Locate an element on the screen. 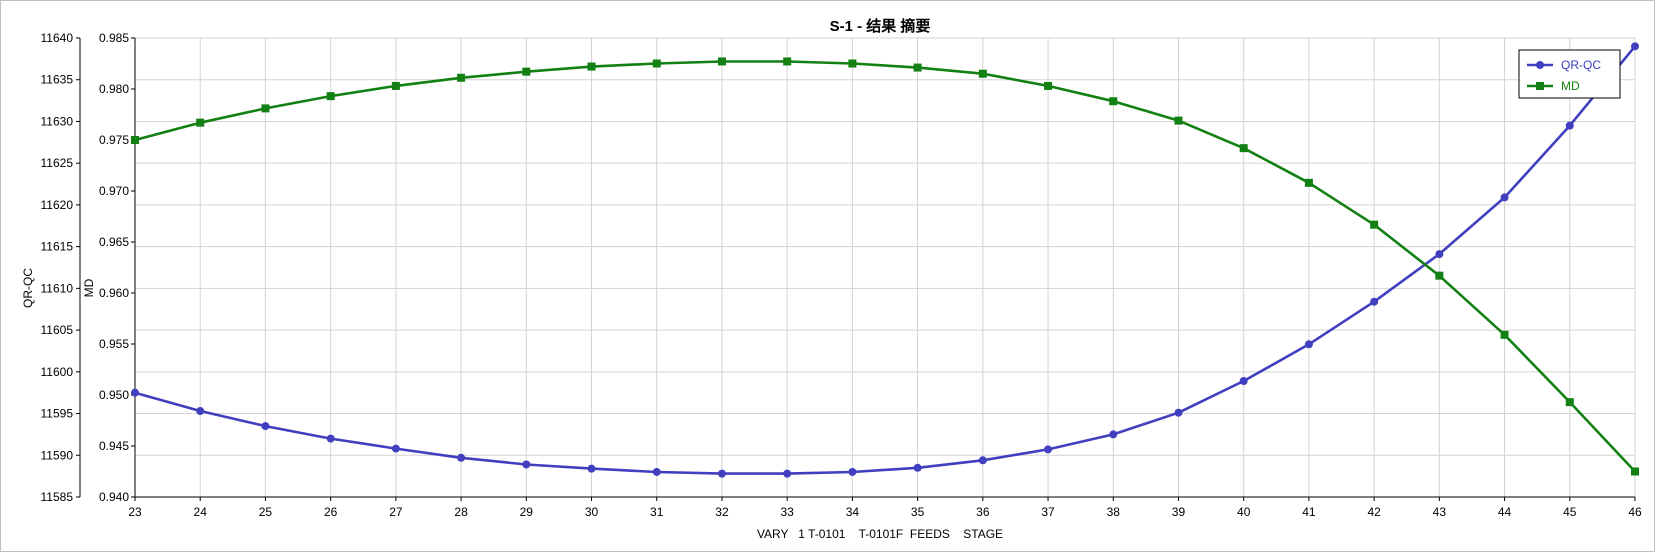  x-tick-label: 44 is located at coordinates (1505, 512).